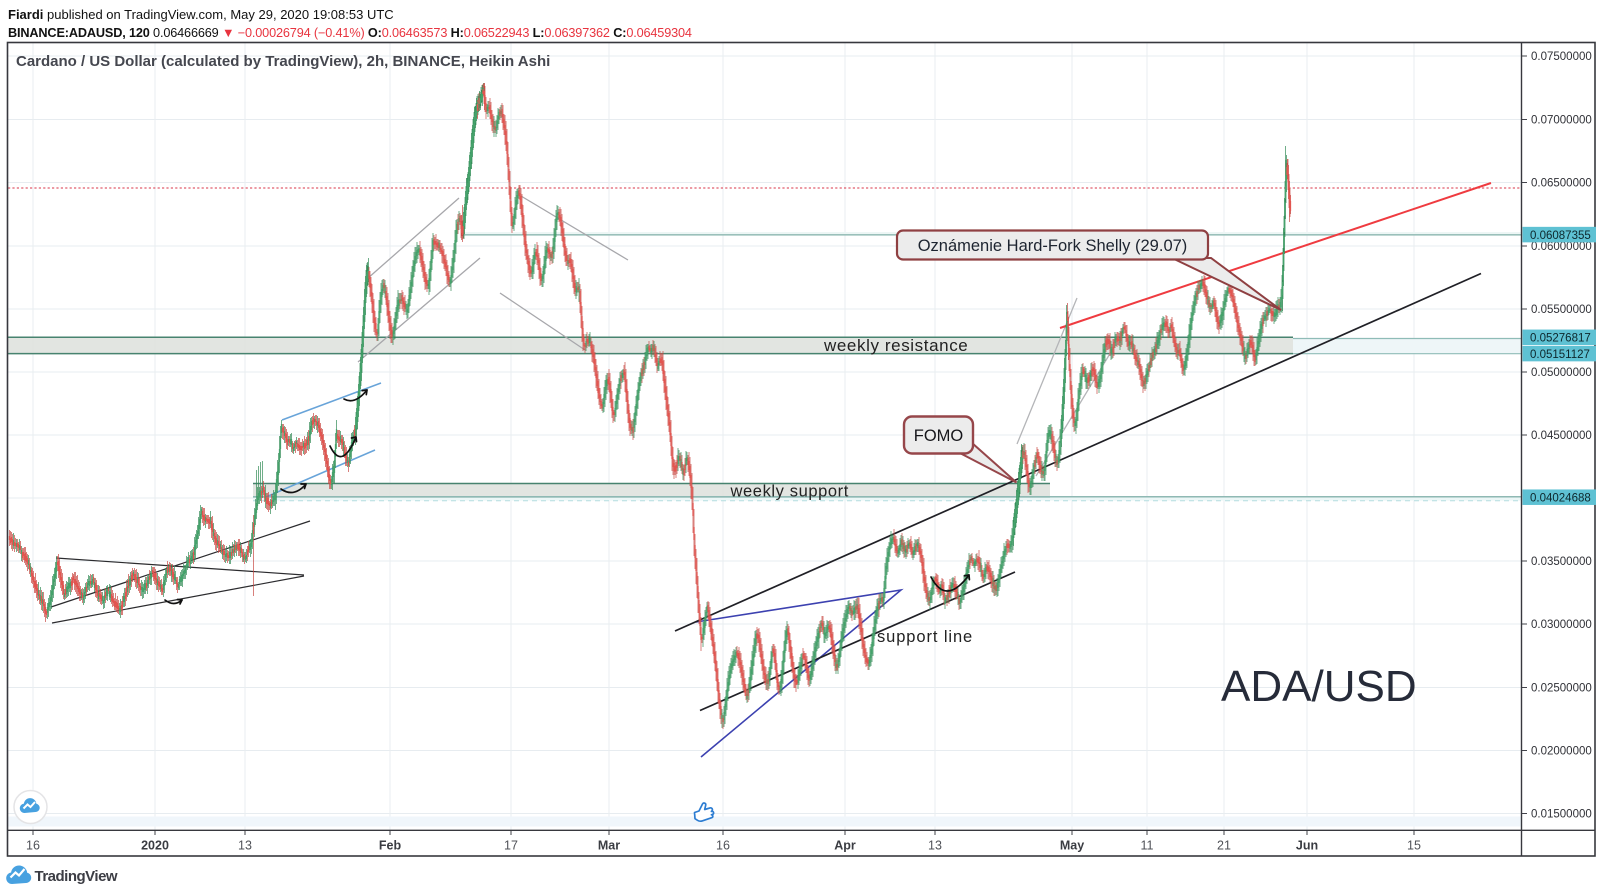 The image size is (1602, 894). What do you see at coordinates (1561, 373) in the screenshot?
I see `svg-text: 0.05000000` at bounding box center [1561, 373].